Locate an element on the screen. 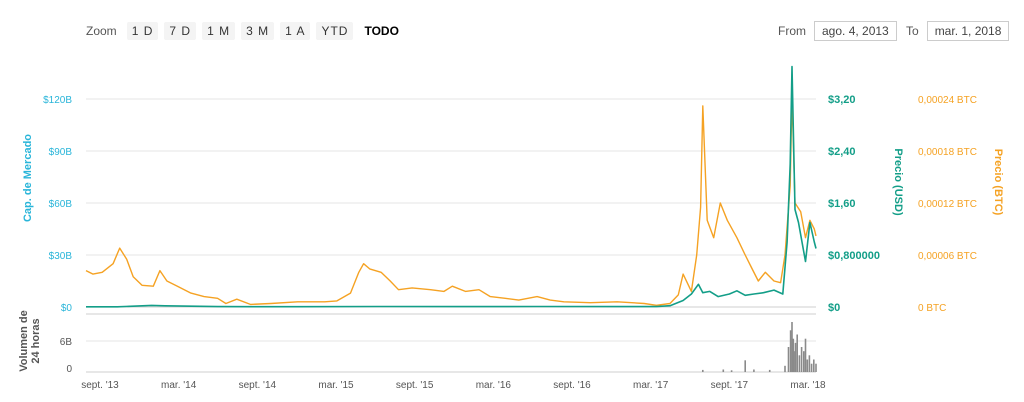 This screenshot has width=1024, height=402. x-tick-label: sept. '14 is located at coordinates (258, 385).